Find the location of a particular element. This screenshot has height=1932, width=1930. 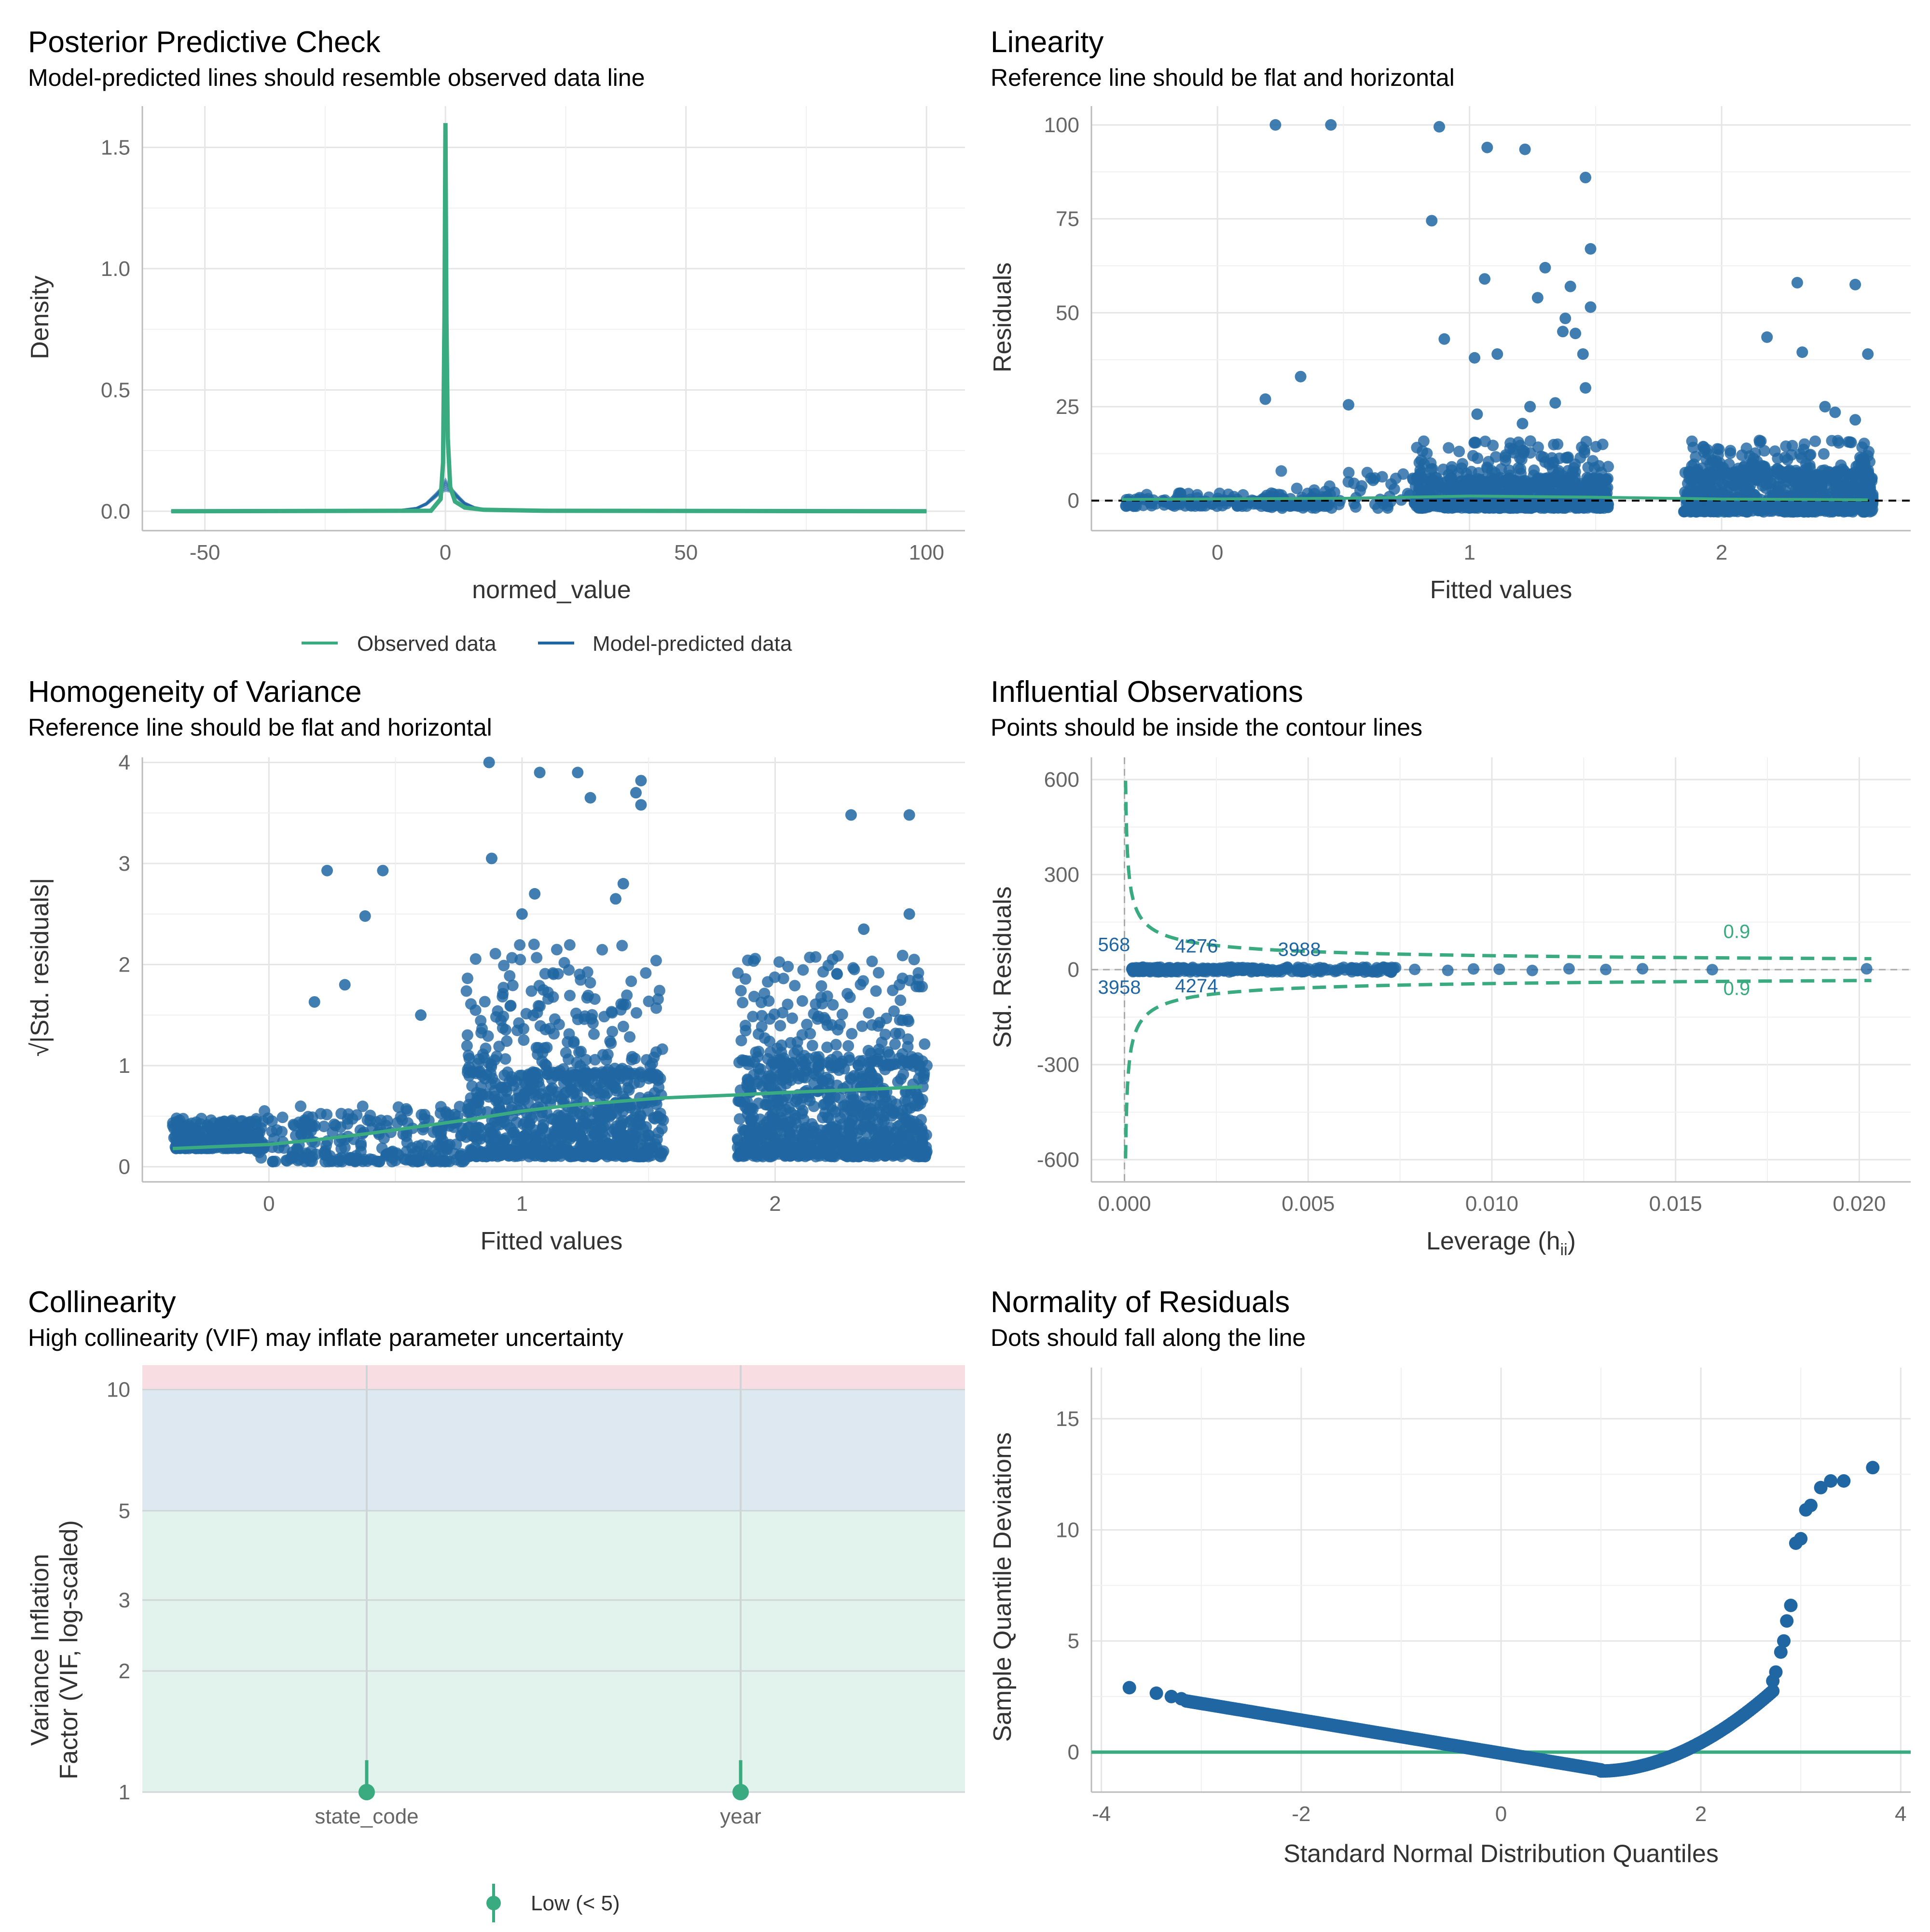

homogeneity-cluster-point-2042 is located at coordinates (806, 1128).